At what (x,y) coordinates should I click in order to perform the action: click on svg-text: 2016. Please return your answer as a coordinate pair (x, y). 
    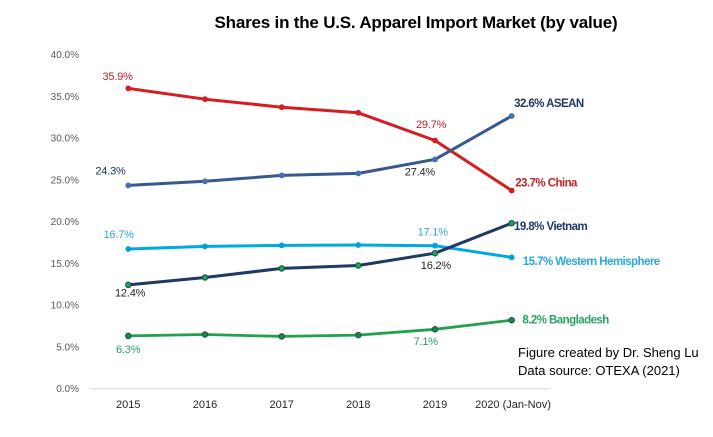
    Looking at the image, I should click on (205, 405).